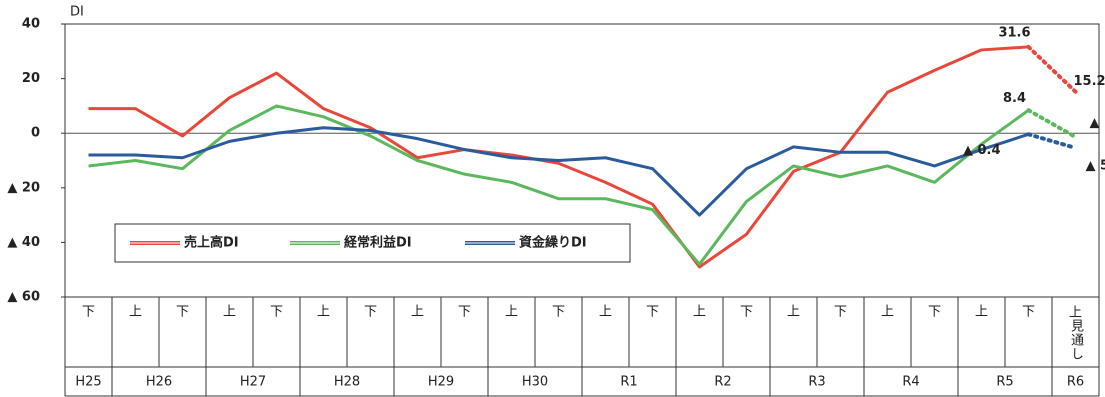 The width and height of the screenshot is (1105, 397). Describe the element at coordinates (211, 243) in the screenshot. I see `legend-label: 売上高DI` at that location.